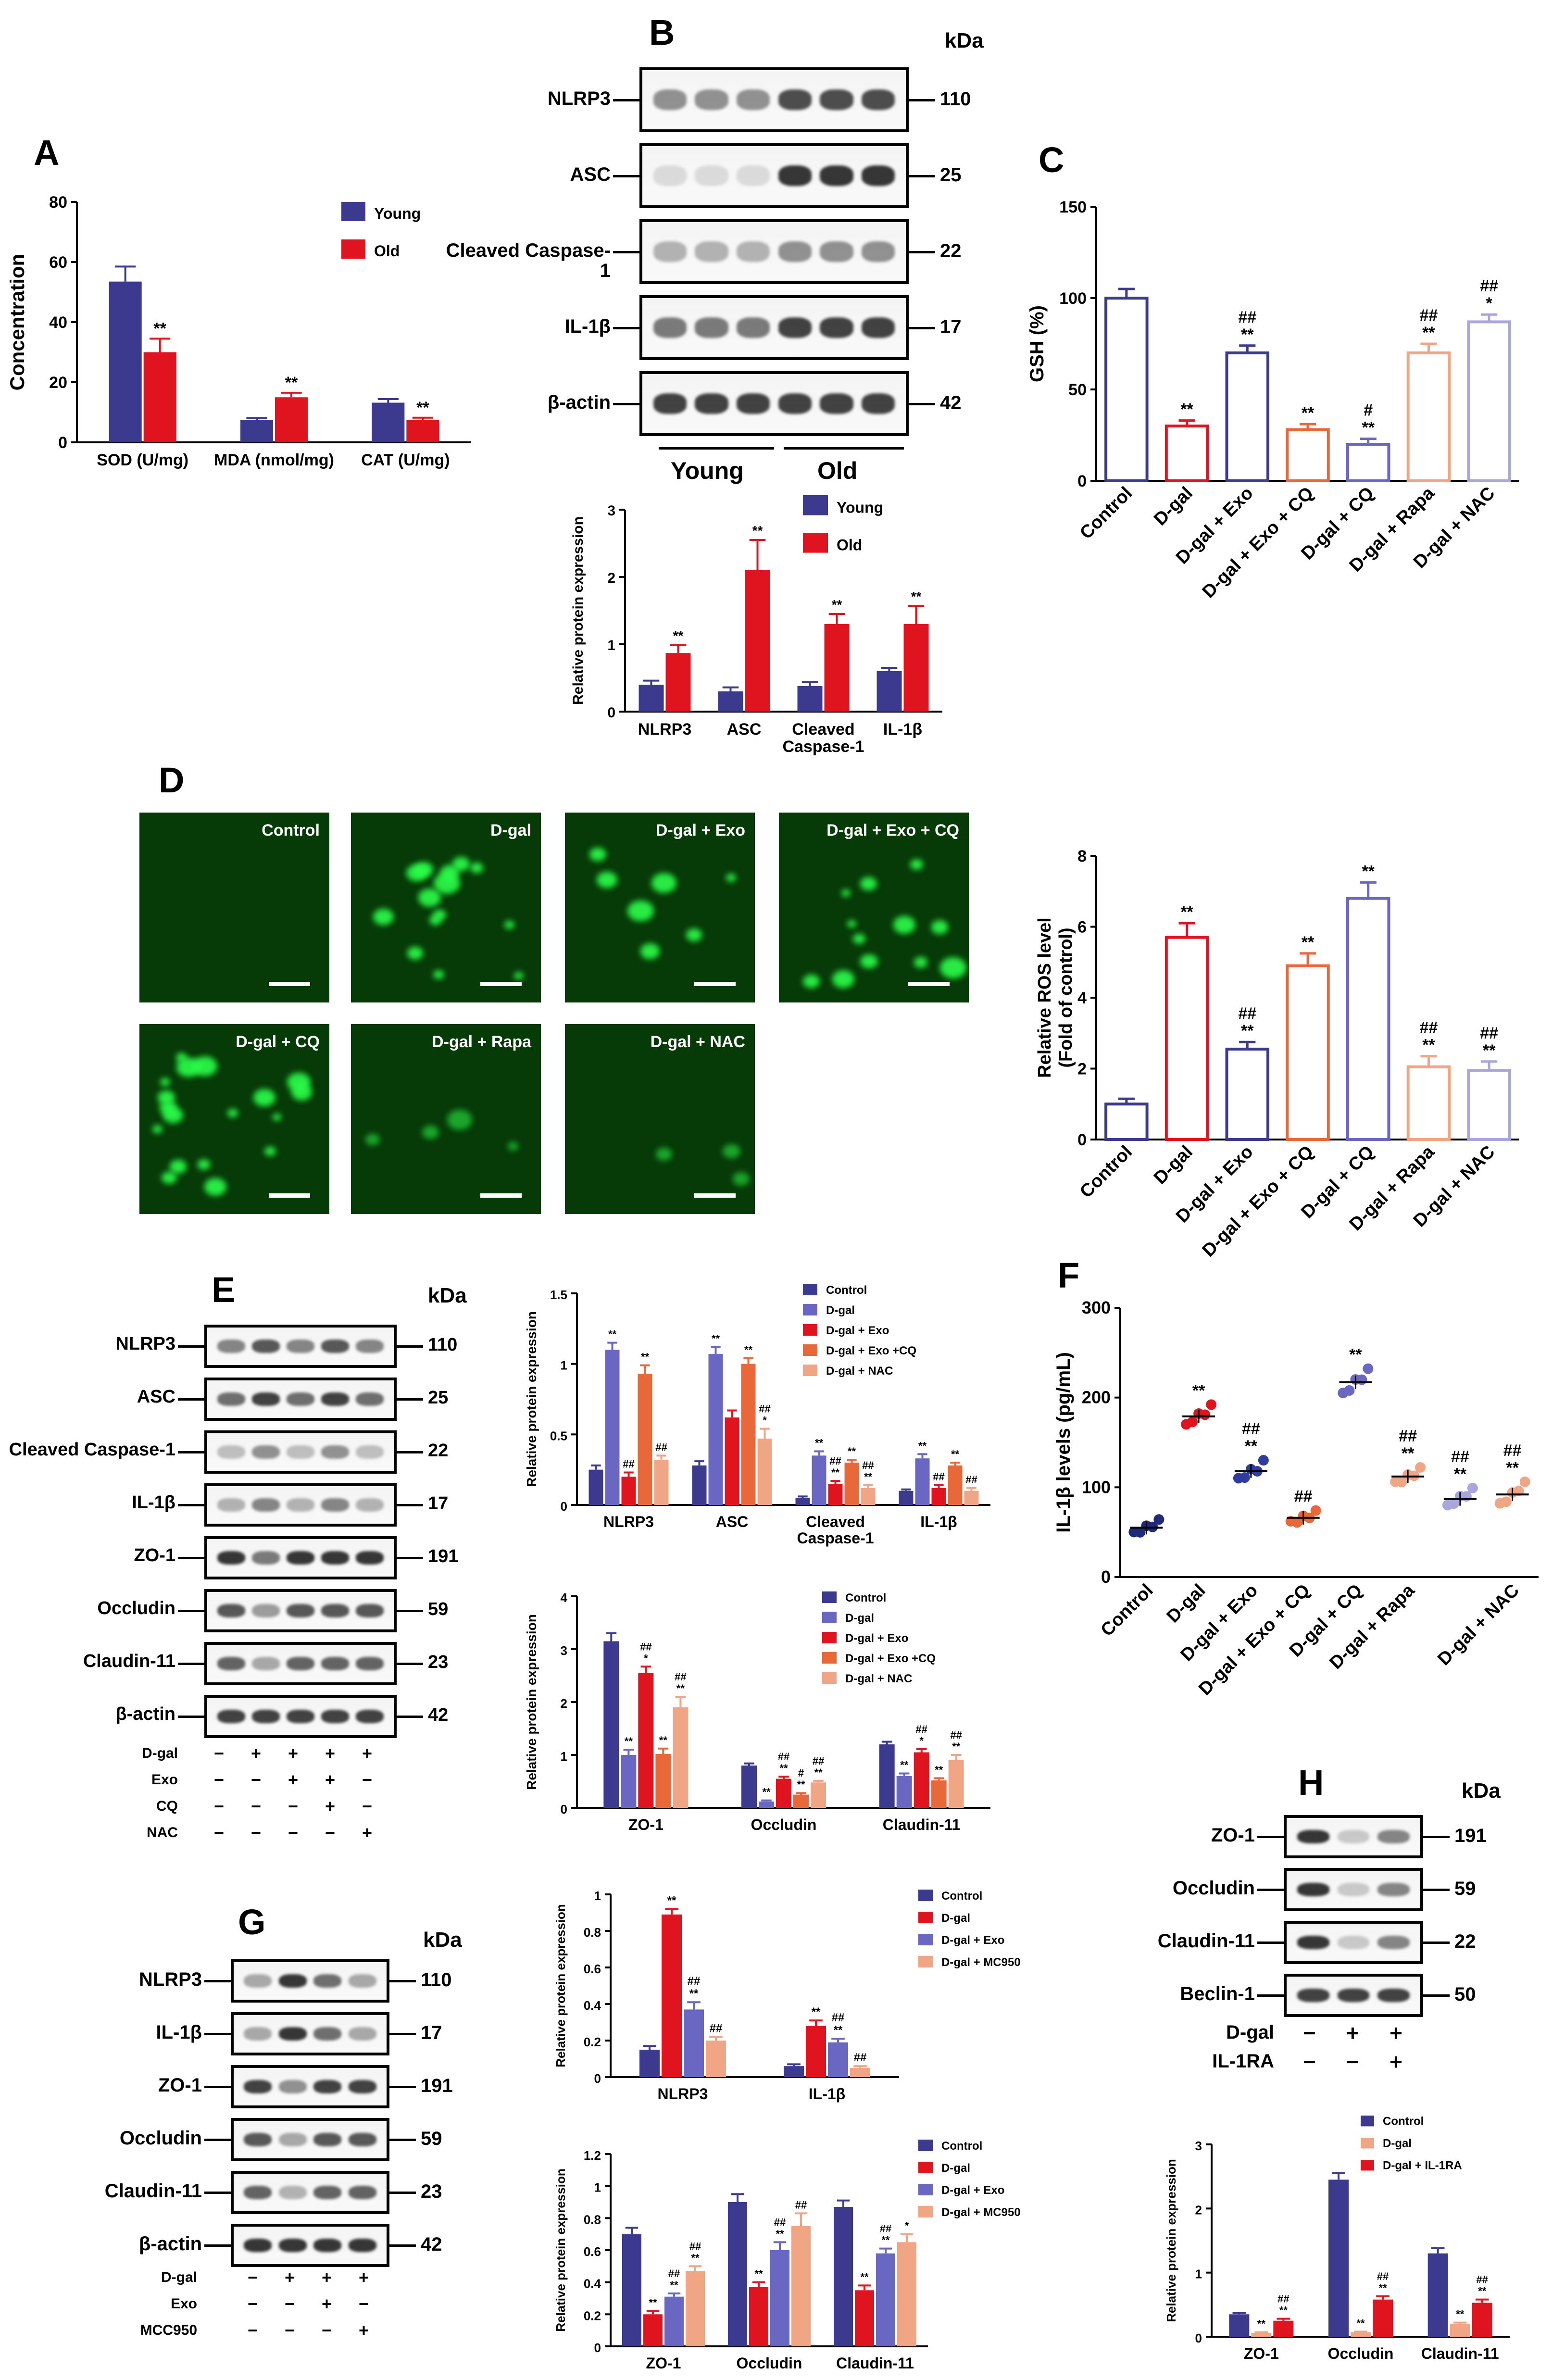  Describe the element at coordinates (278, 1042) in the screenshot. I see `fluorescence-label: D-gal + CQ` at that location.